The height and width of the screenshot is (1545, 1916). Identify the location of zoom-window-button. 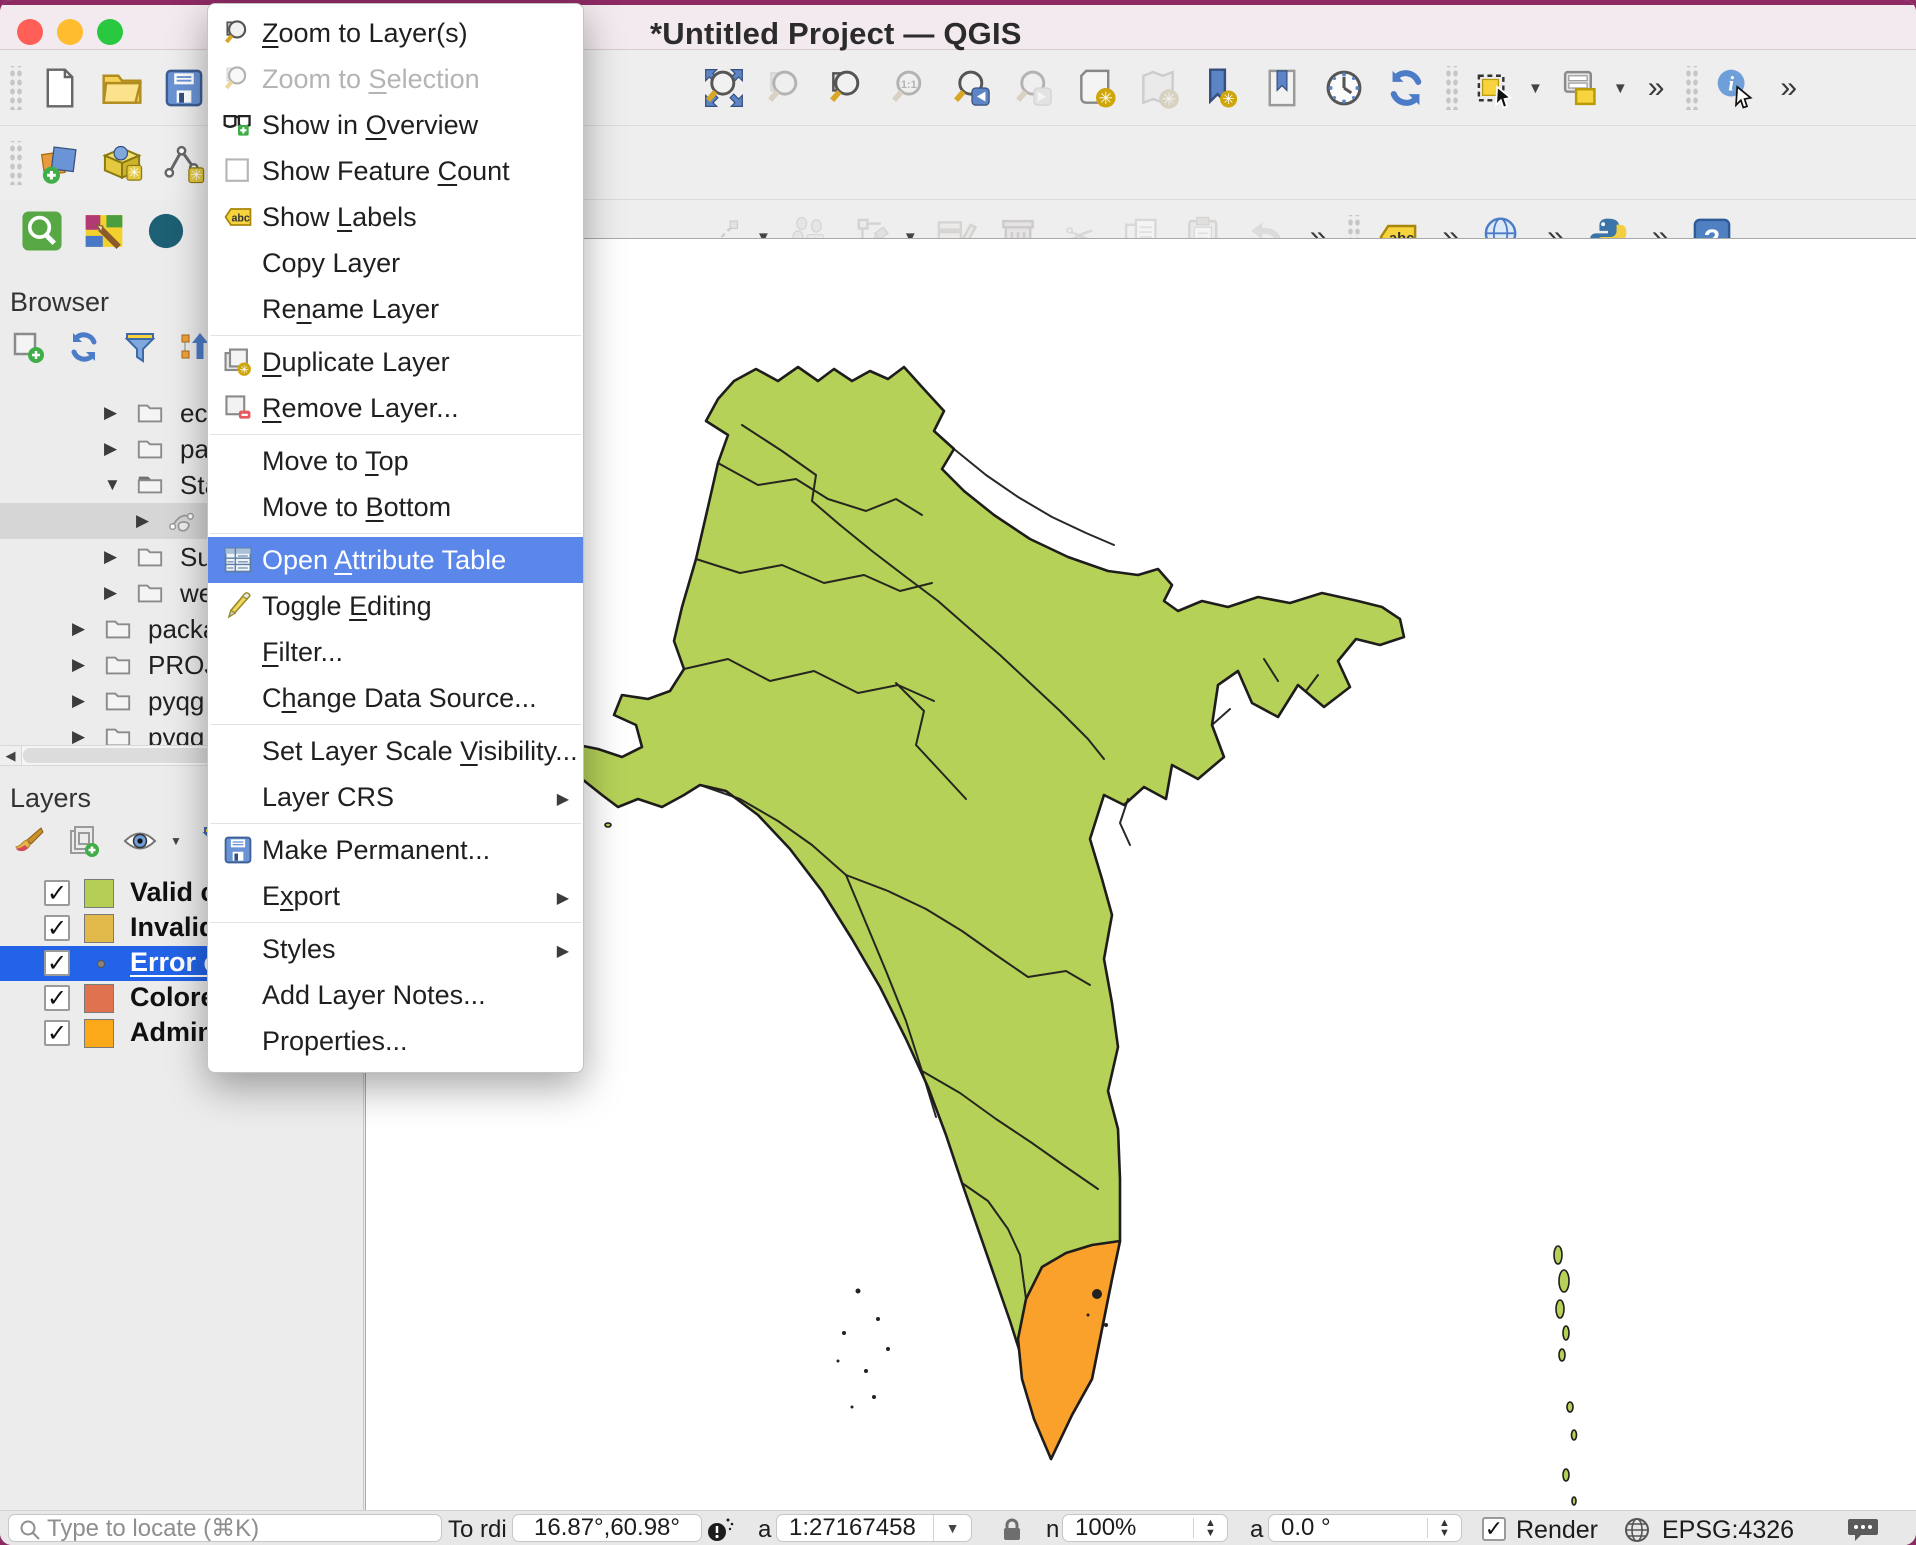
(110, 32).